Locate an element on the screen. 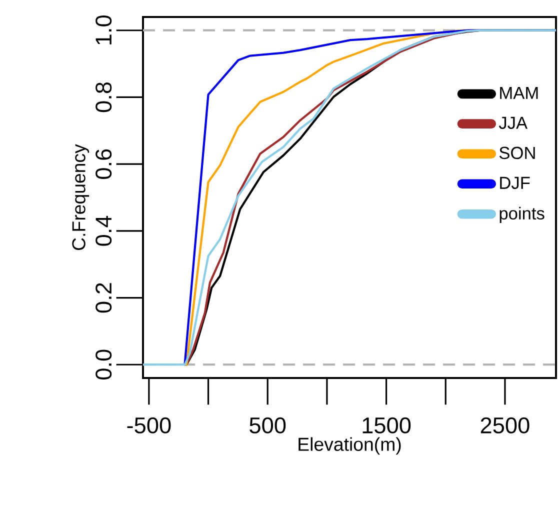  y-tick-label: 0.6 is located at coordinates (104, 164).